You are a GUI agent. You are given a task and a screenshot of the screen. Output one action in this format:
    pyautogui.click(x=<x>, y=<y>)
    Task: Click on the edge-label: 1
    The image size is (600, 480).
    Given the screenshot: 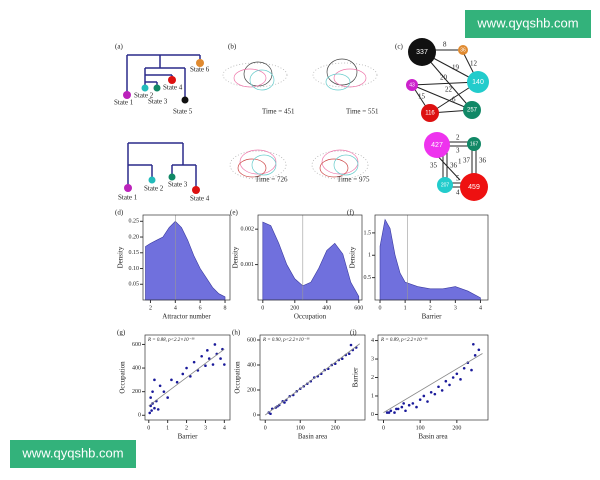 What is the action you would take?
    pyautogui.click(x=460, y=162)
    